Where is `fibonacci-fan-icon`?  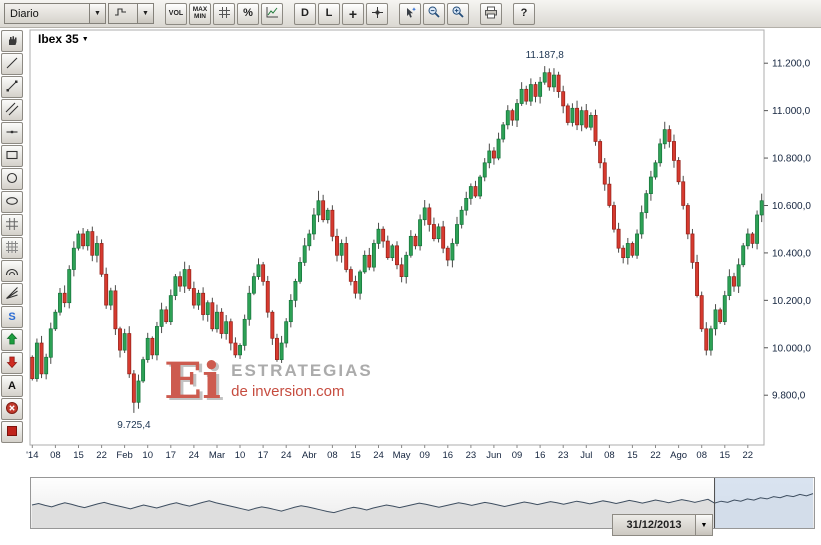
fibonacci-fan-icon is located at coordinates (12, 294).